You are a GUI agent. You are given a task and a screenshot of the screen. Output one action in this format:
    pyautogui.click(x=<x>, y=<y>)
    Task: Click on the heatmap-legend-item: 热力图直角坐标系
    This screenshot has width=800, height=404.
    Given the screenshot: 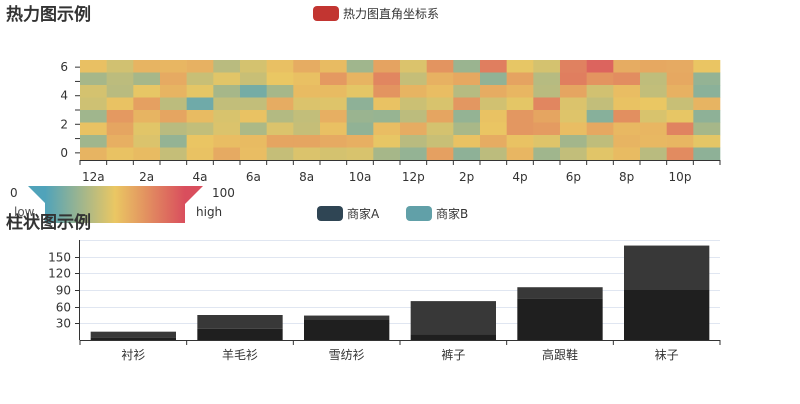 What is the action you would take?
    pyautogui.click(x=376, y=13)
    